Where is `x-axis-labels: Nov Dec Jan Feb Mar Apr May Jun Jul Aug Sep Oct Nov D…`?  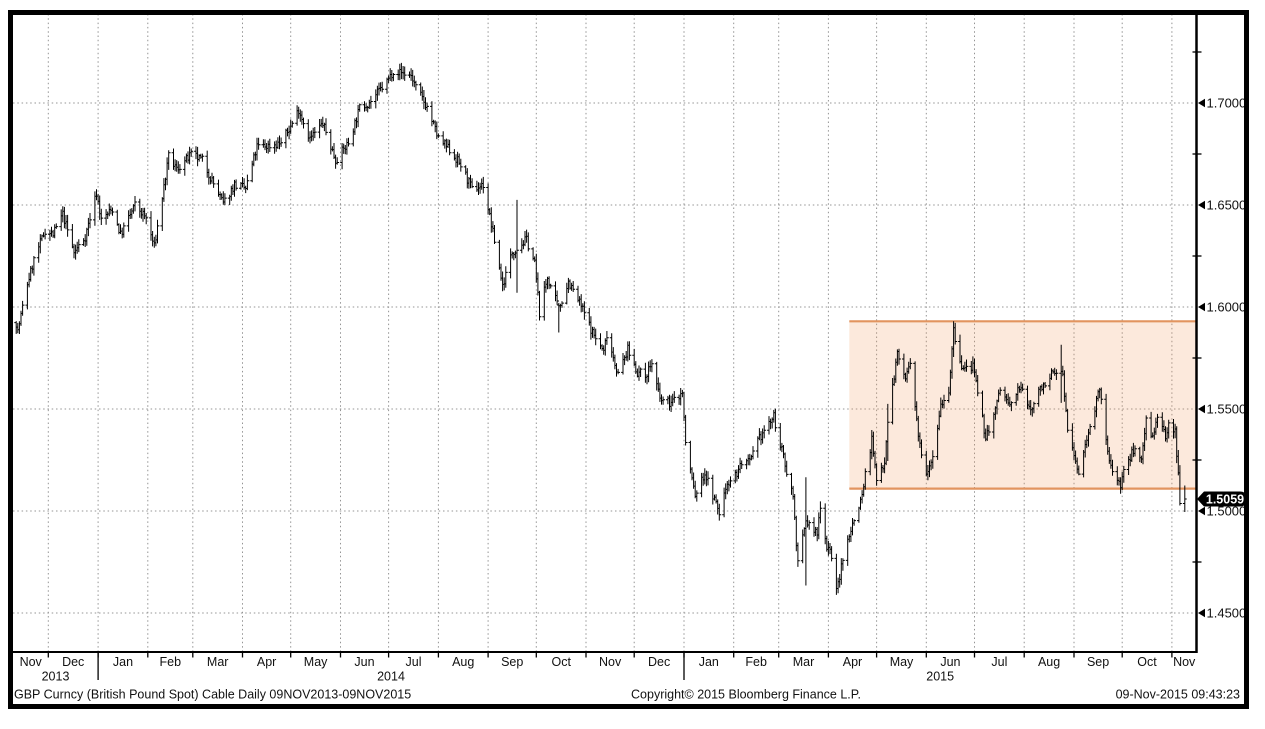 x-axis-labels: Nov Dec Jan Feb Mar Apr May Jun Jul Aug Sep Oct Nov D… is located at coordinates (608, 669).